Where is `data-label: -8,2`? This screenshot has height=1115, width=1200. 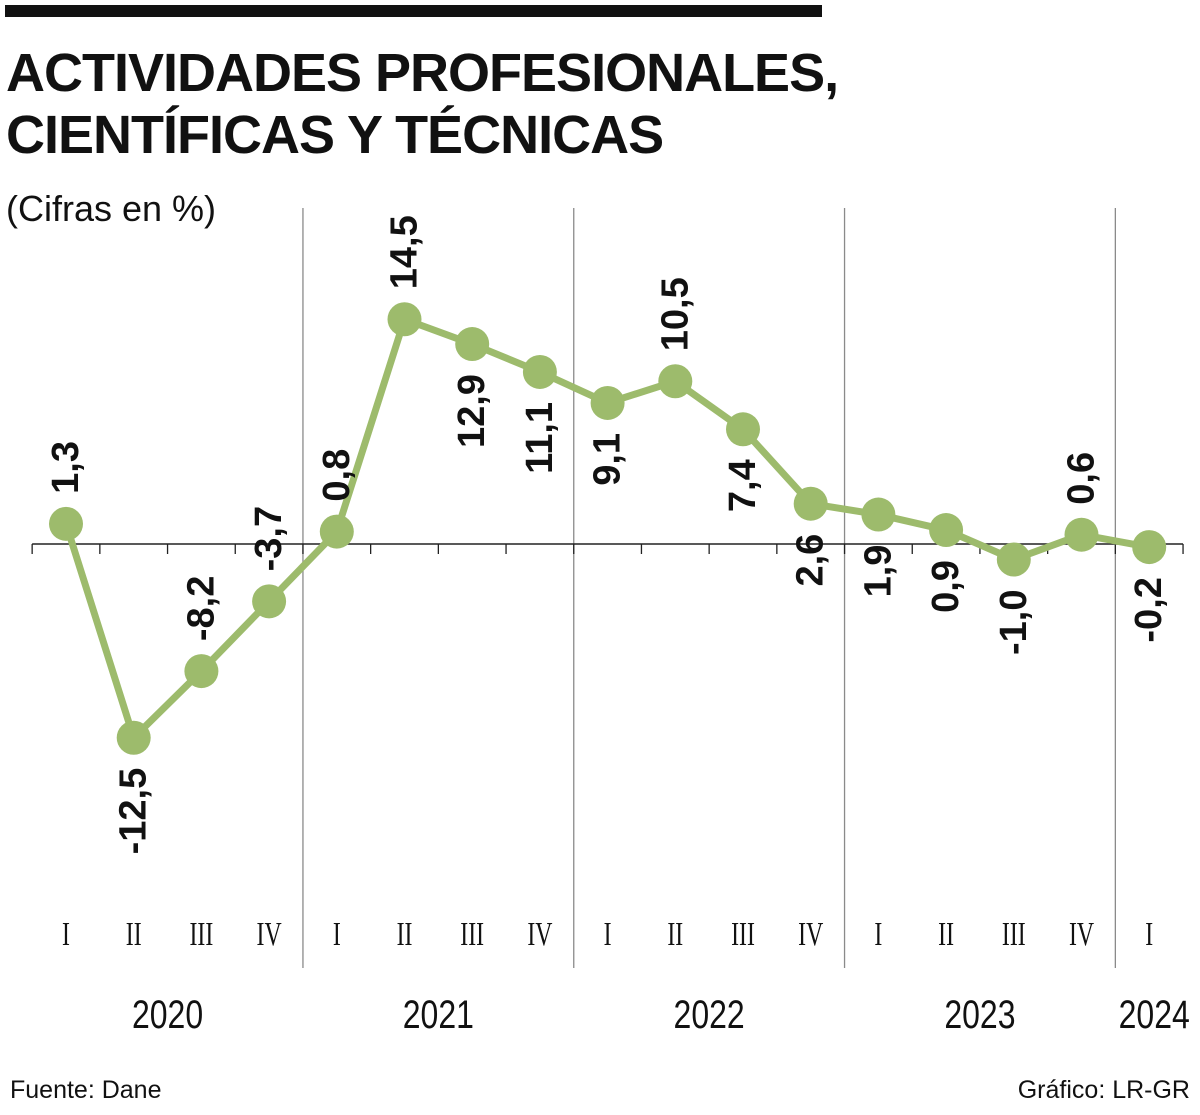 data-label: -8,2 is located at coordinates (201, 608).